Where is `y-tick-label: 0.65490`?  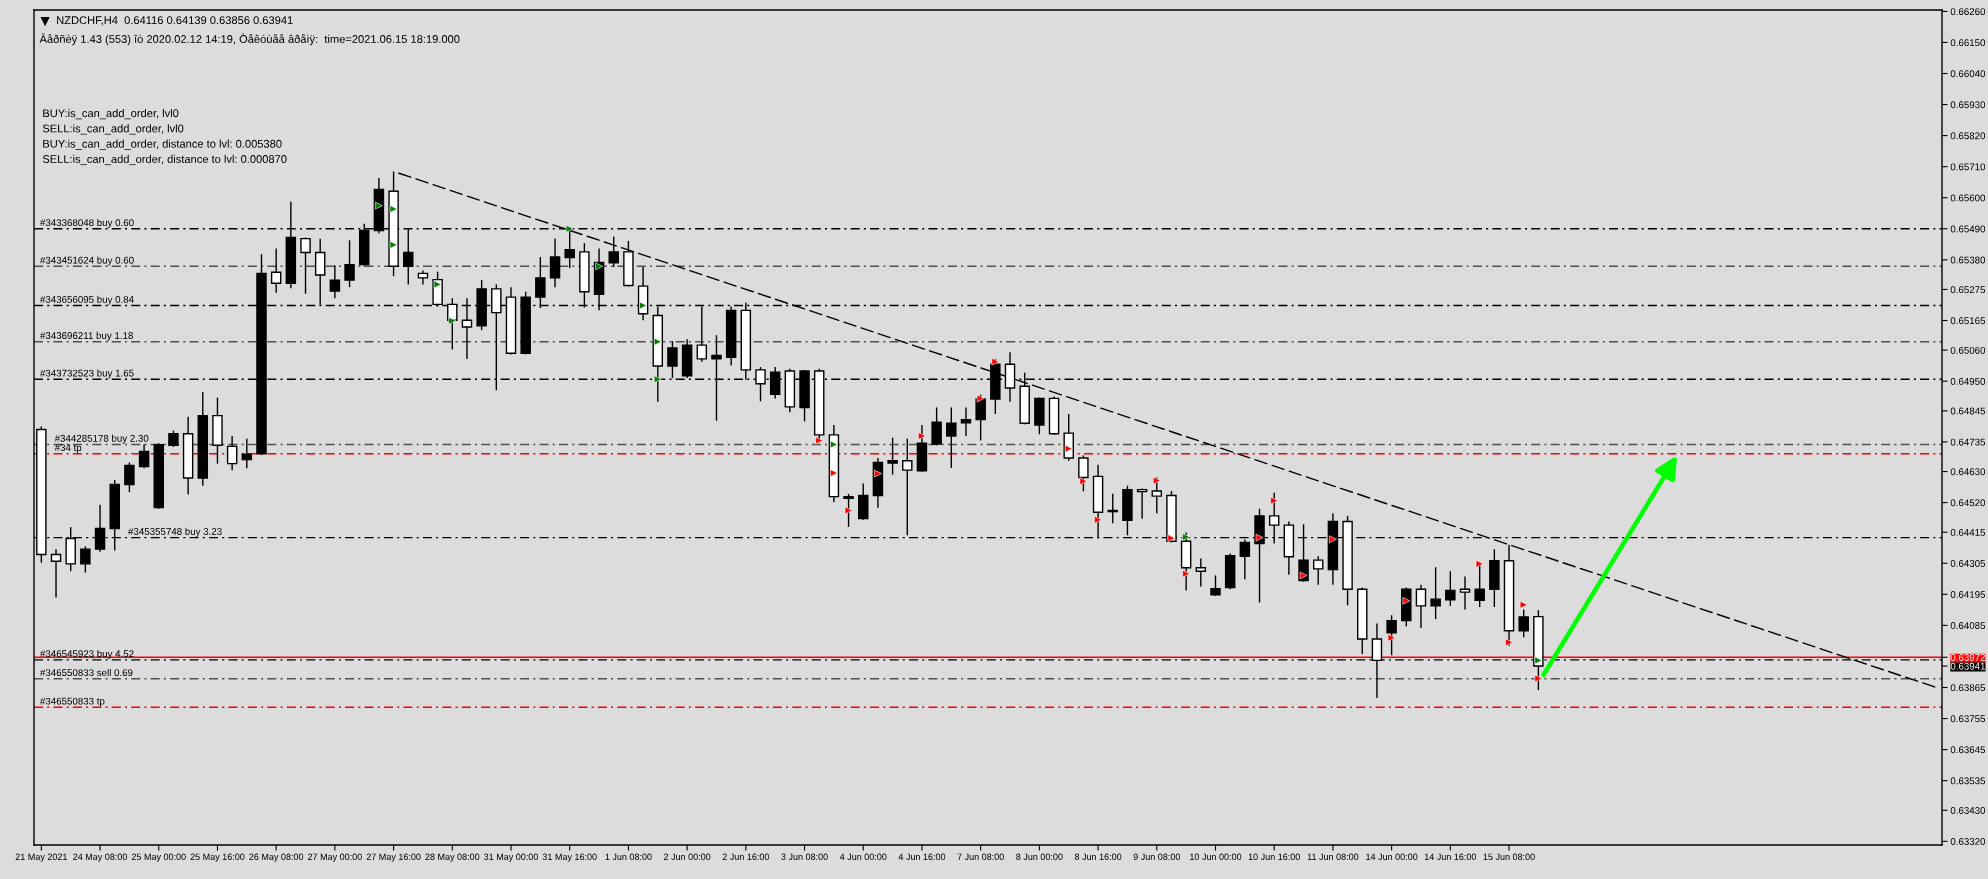 y-tick-label: 0.65490 is located at coordinates (1968, 229).